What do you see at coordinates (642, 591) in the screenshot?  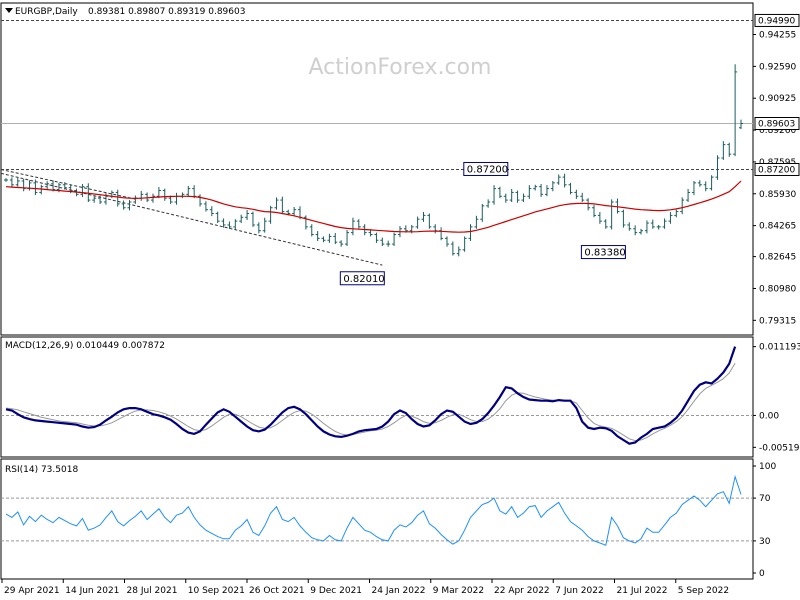 I see `time-tick-label: 21 Jul 2022` at bounding box center [642, 591].